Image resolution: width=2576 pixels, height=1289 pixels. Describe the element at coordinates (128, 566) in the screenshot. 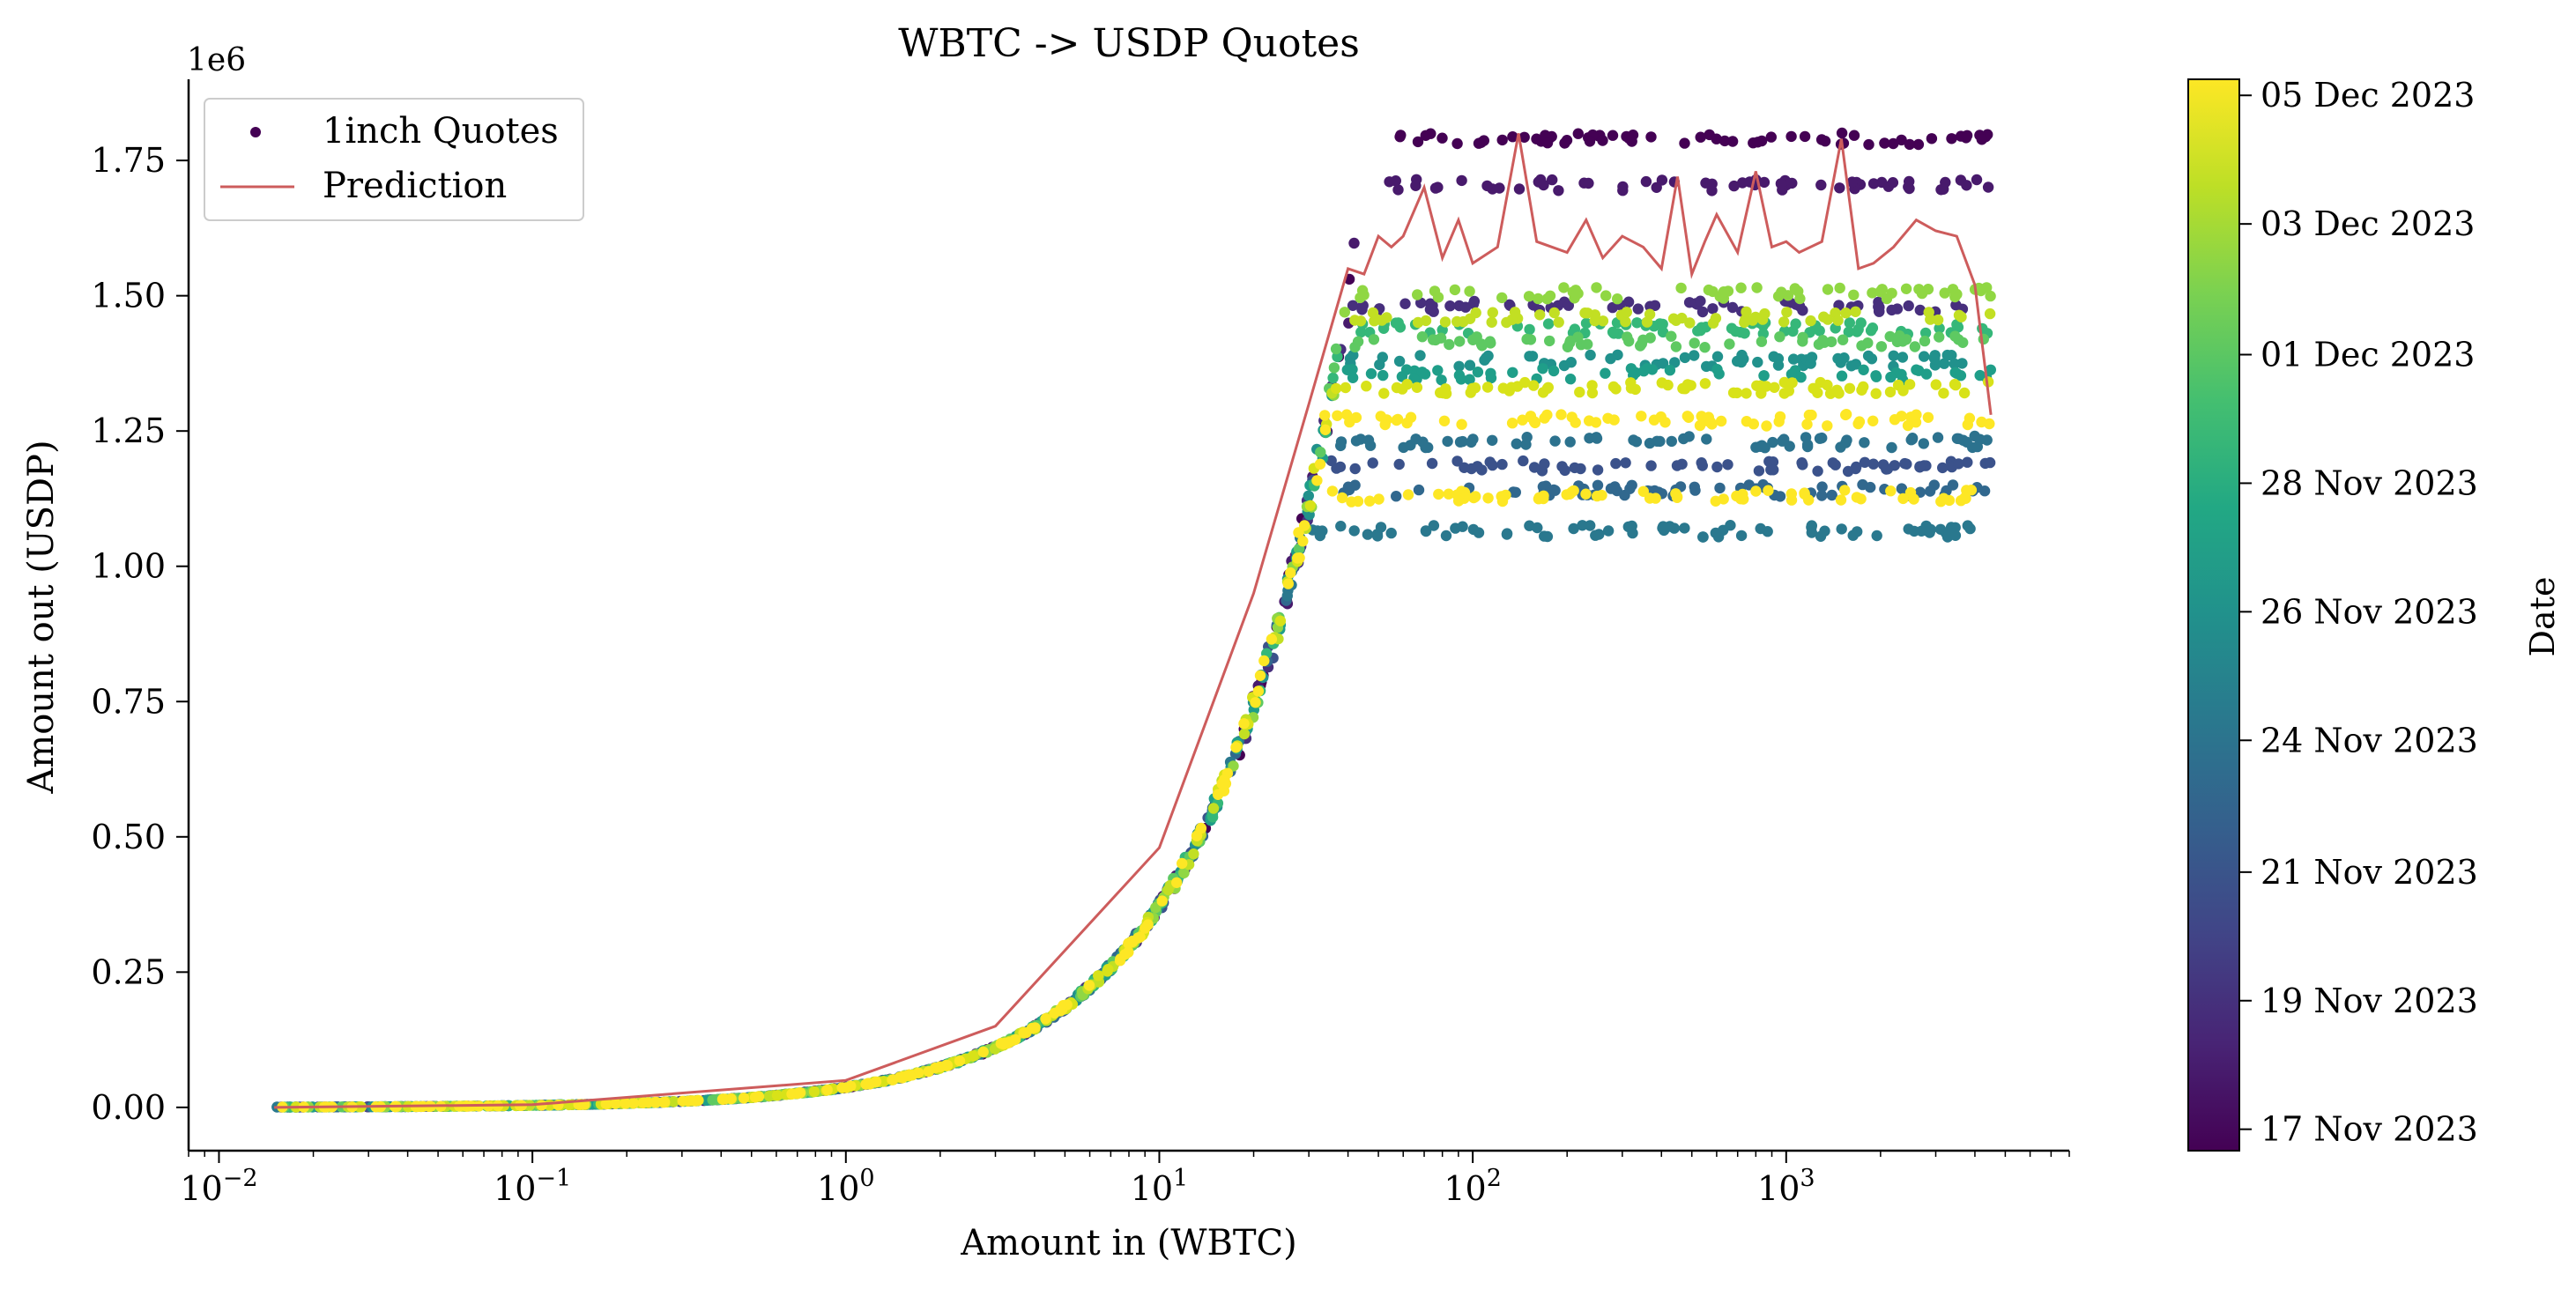

I see `y-tick-label: 1.00` at that location.